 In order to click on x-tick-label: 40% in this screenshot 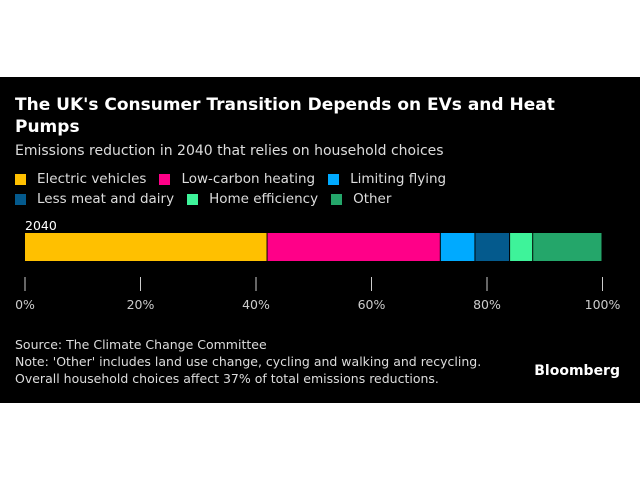, I will do `click(256, 304)`.